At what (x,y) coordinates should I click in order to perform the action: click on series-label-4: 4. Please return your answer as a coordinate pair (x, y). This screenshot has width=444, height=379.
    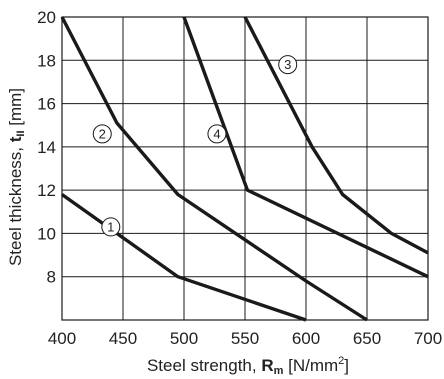
    Looking at the image, I should click on (216, 133).